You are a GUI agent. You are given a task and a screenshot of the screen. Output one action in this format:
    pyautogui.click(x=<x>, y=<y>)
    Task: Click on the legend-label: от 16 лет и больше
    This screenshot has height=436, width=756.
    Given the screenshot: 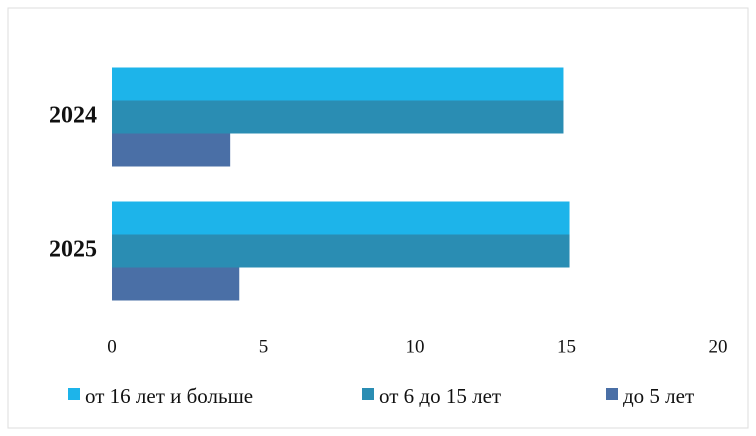 What is the action you would take?
    pyautogui.click(x=169, y=396)
    